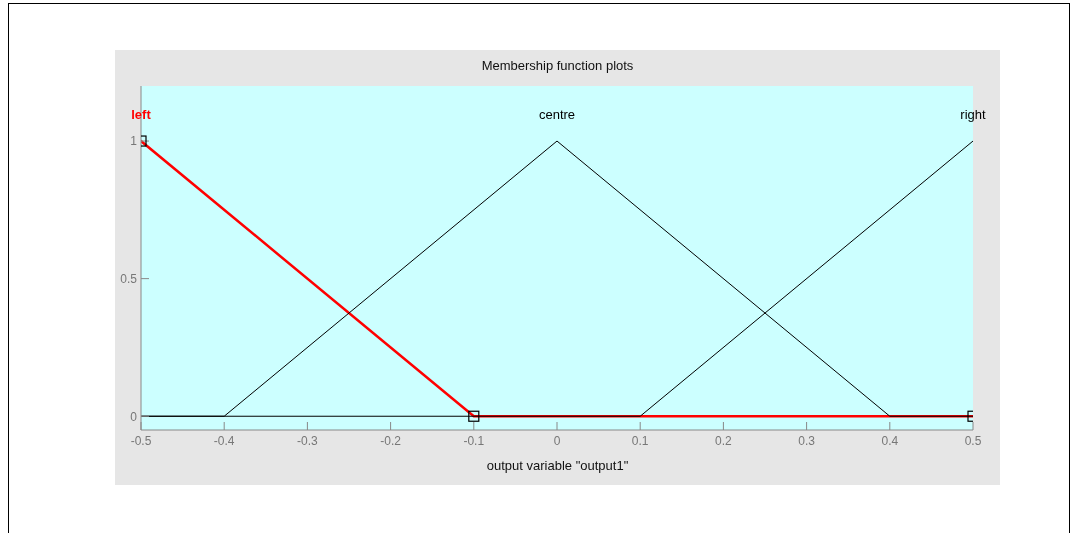  Describe the element at coordinates (141, 115) in the screenshot. I see `series-label: left` at that location.